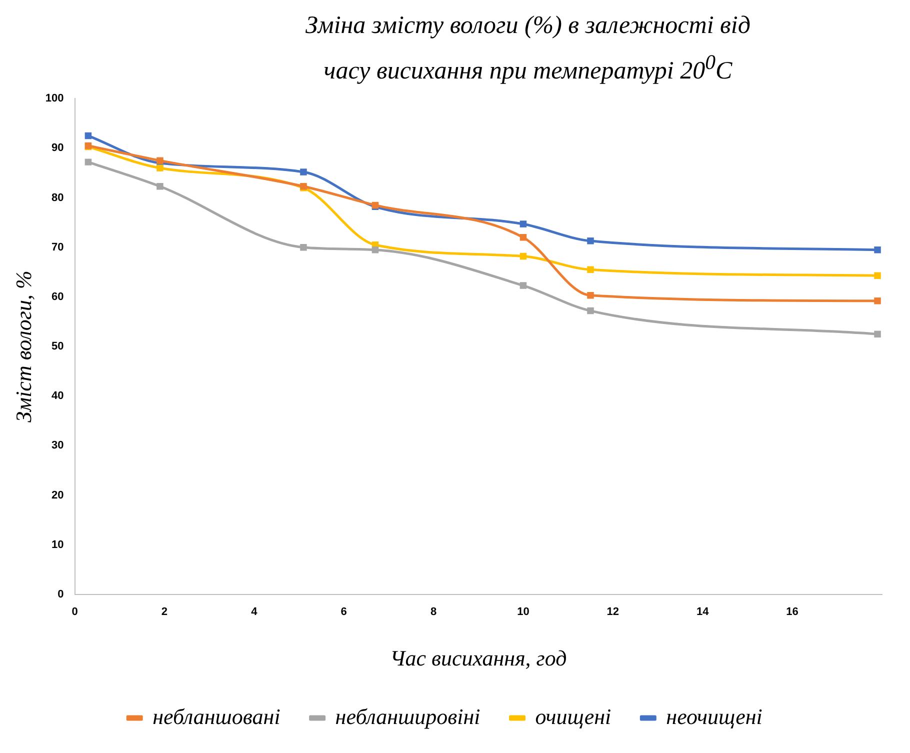 The width and height of the screenshot is (910, 753). I want to click on y-tick-label: 100, so click(54, 98).